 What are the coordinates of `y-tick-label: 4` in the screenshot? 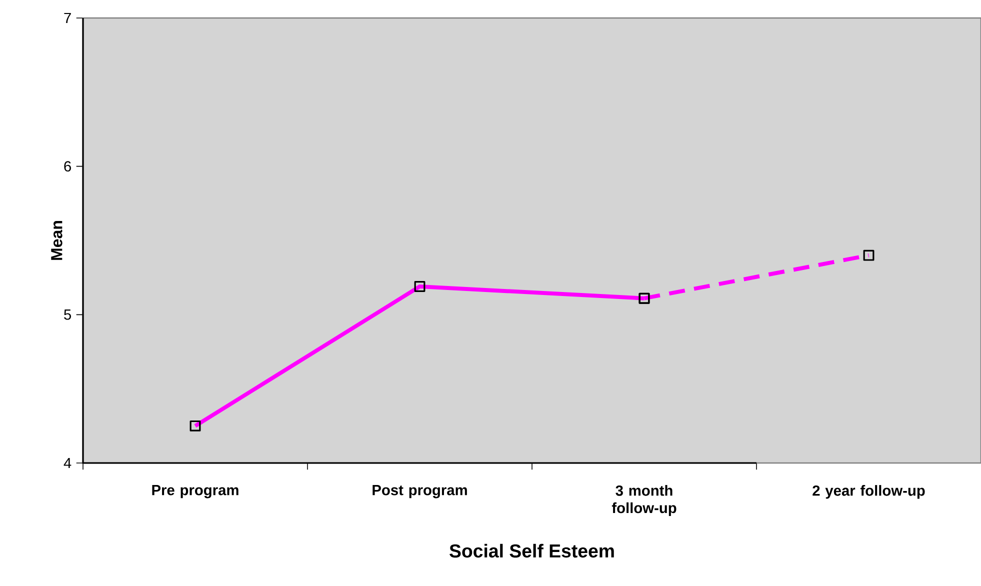 It's located at (68, 463).